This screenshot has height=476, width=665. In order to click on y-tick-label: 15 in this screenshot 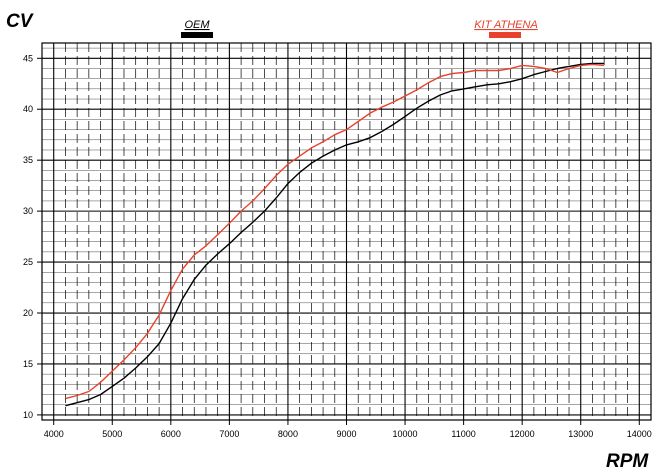, I will do `click(28, 364)`.